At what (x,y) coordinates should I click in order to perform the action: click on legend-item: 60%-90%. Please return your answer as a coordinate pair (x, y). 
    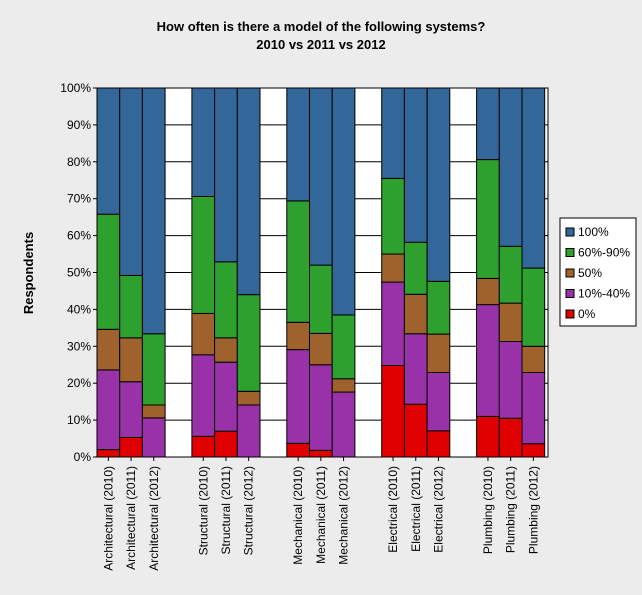
    Looking at the image, I should click on (597, 253).